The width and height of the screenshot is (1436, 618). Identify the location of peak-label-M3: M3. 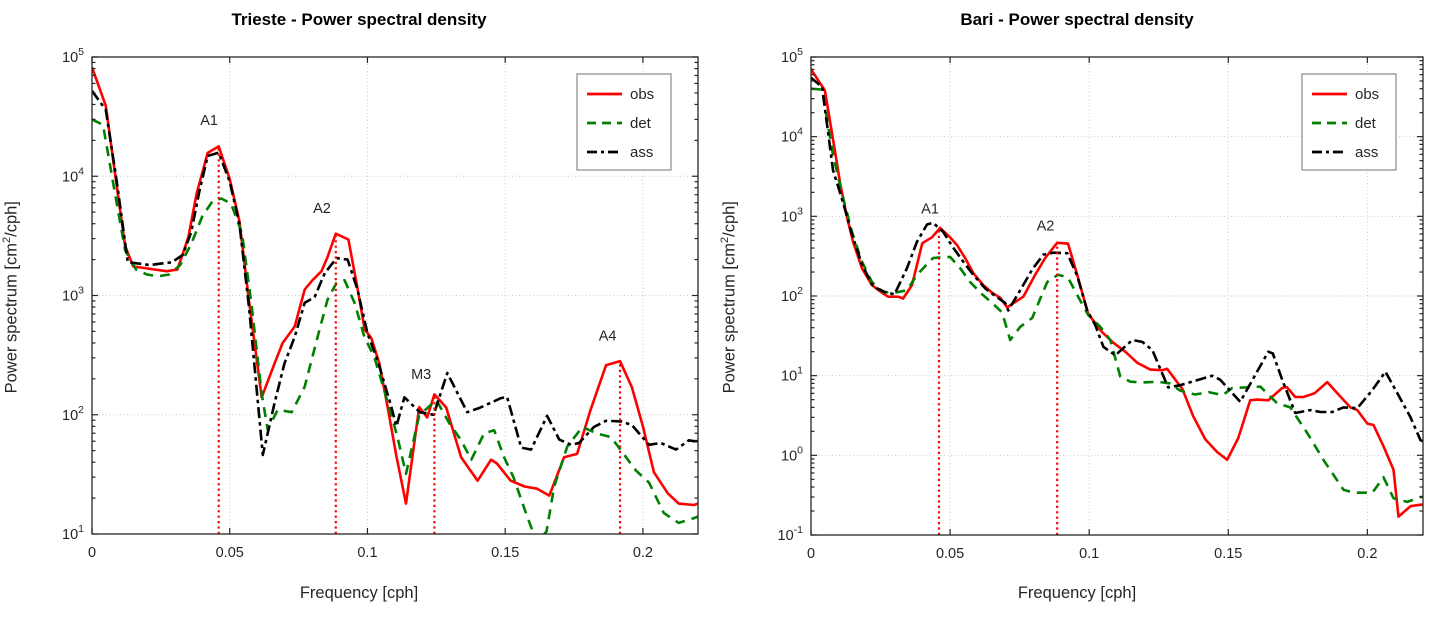
(421, 375).